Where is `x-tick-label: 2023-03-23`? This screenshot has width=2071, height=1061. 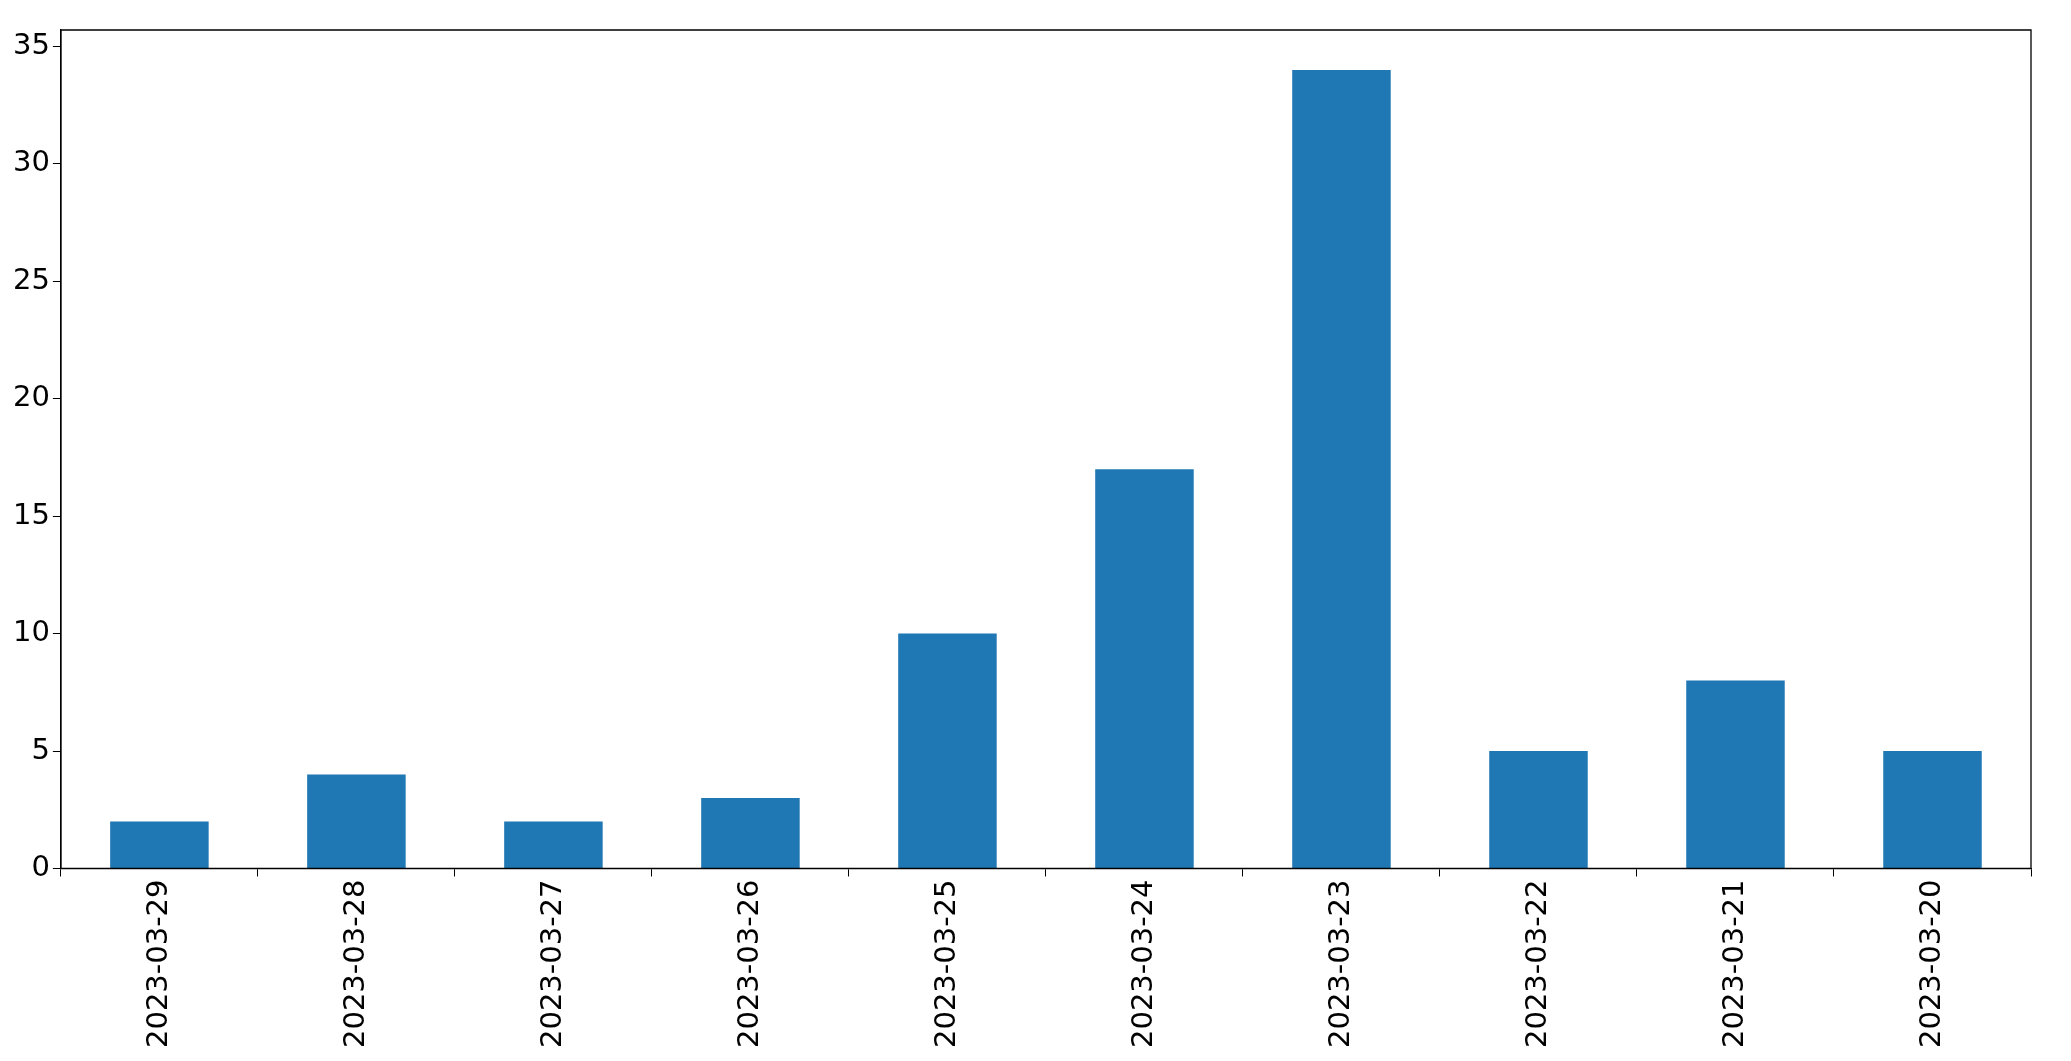 x-tick-label: 2023-03-23 is located at coordinates (1339, 964).